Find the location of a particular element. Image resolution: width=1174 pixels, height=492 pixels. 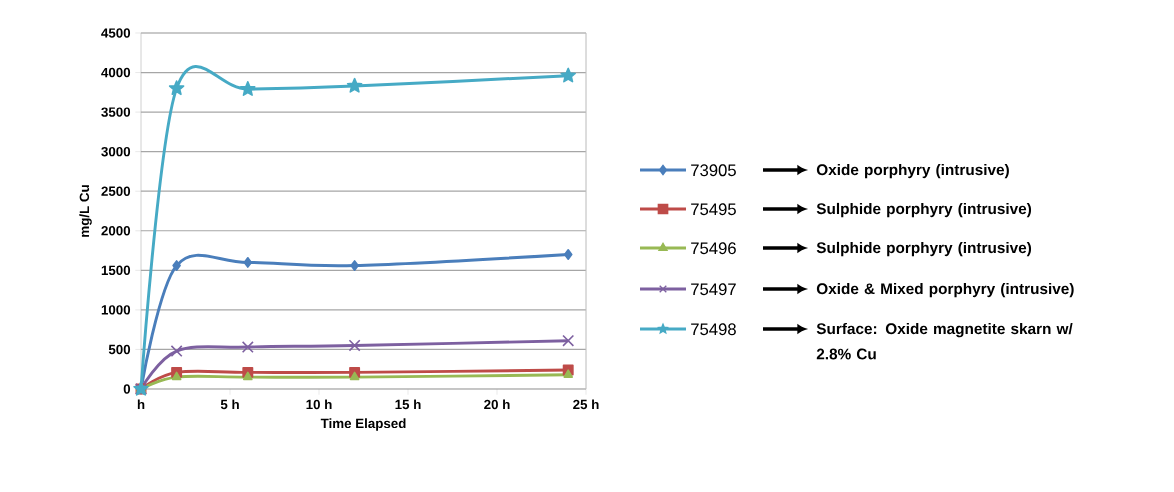

y-tick-label: 4500 is located at coordinates (116, 33).